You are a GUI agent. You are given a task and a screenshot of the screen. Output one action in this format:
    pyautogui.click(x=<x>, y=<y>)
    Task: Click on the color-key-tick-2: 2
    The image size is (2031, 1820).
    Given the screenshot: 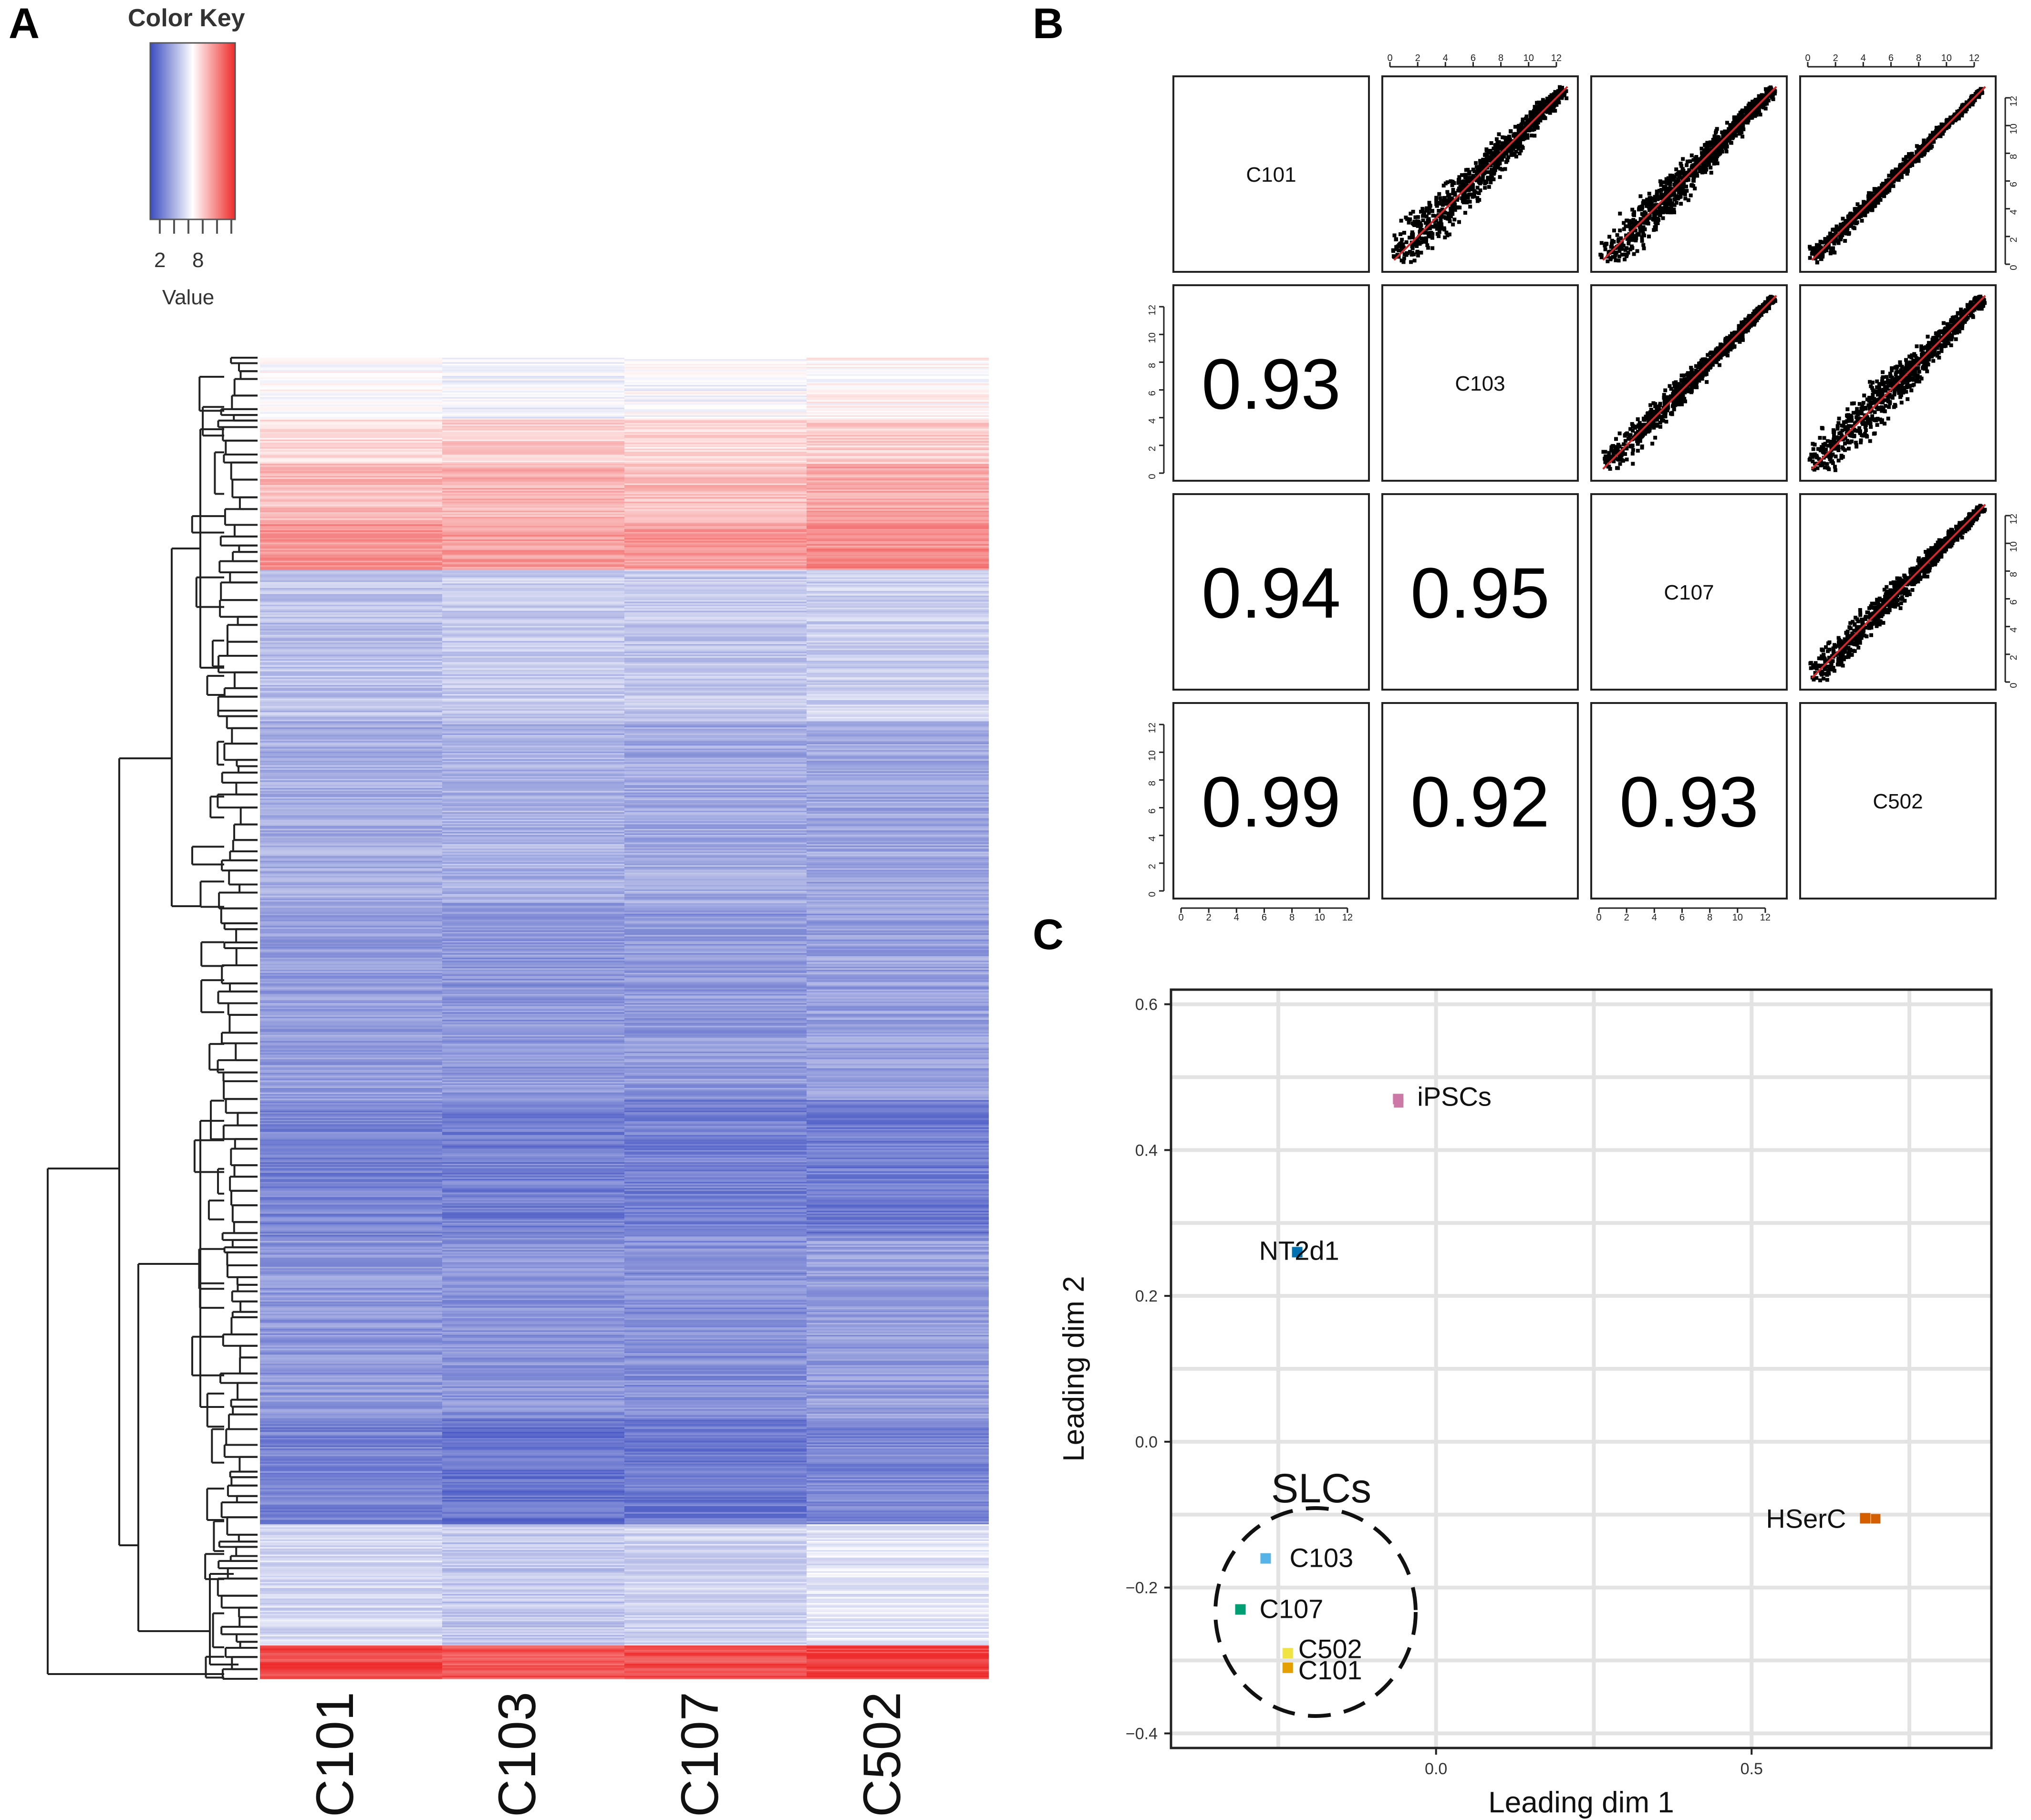 What is the action you would take?
    pyautogui.click(x=160, y=260)
    